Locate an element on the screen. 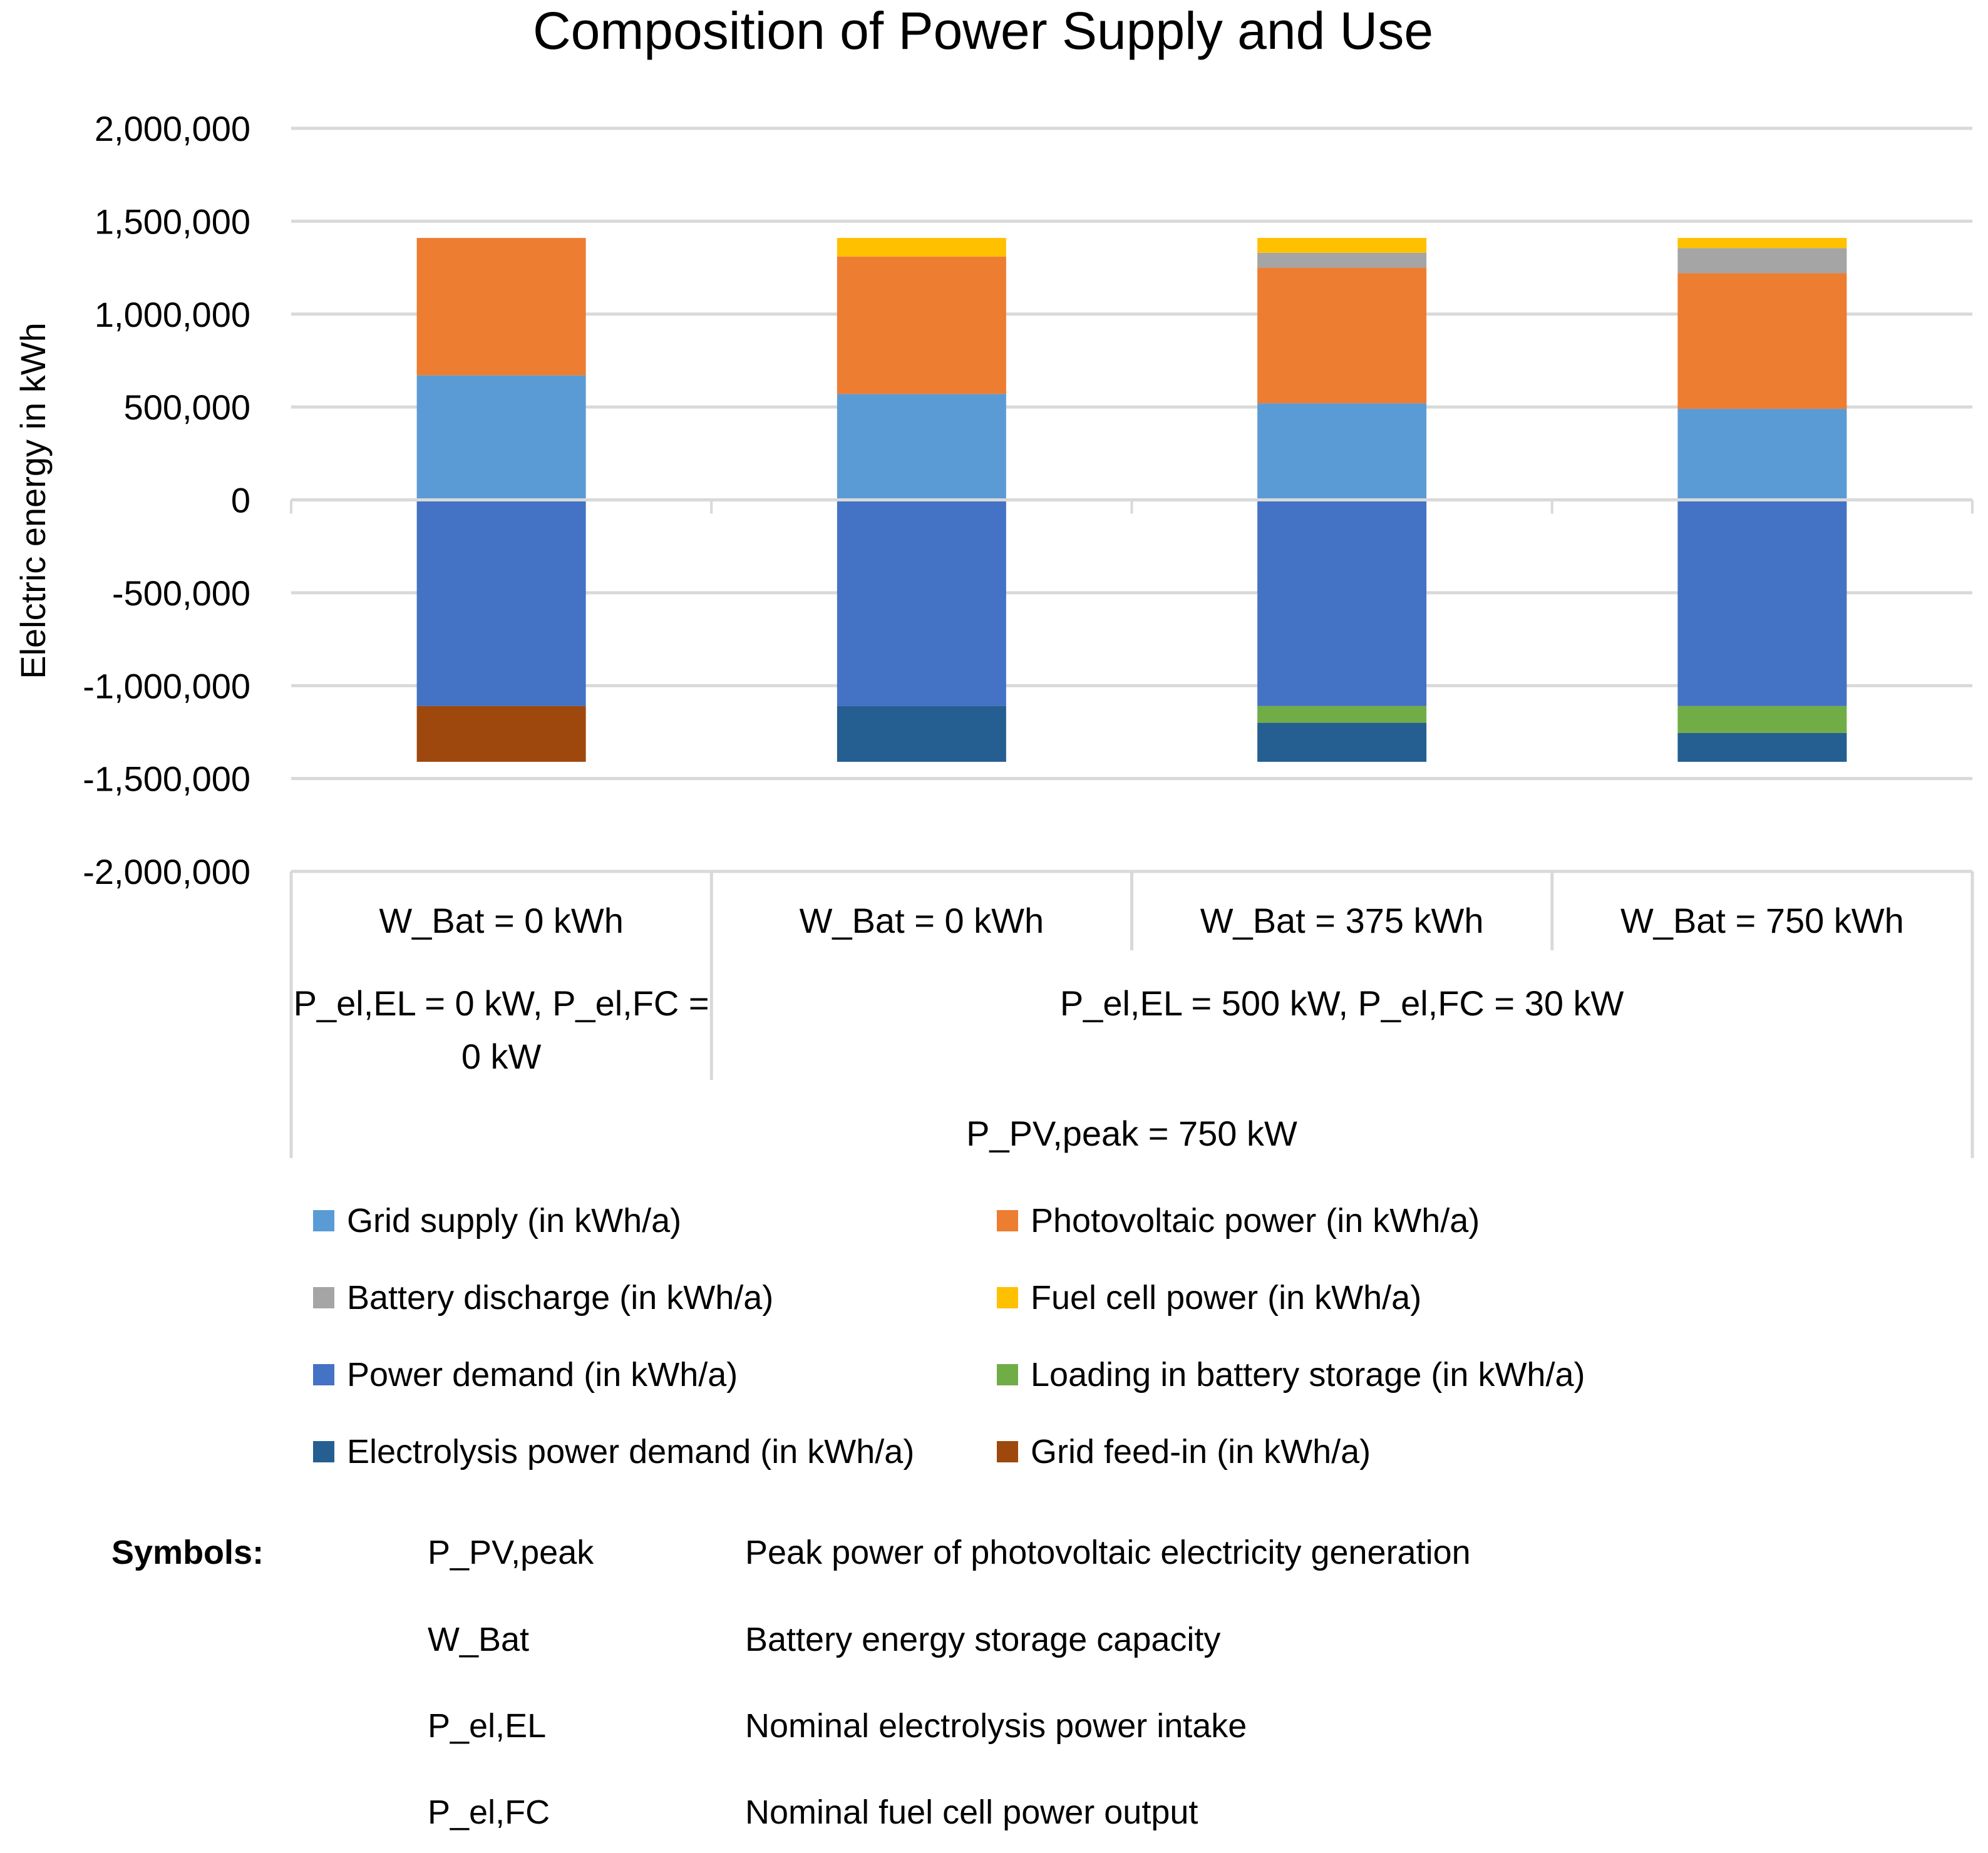  group-label: P_el,EL = 500 kW, P_el,FC = 30 kW is located at coordinates (1342, 1003).